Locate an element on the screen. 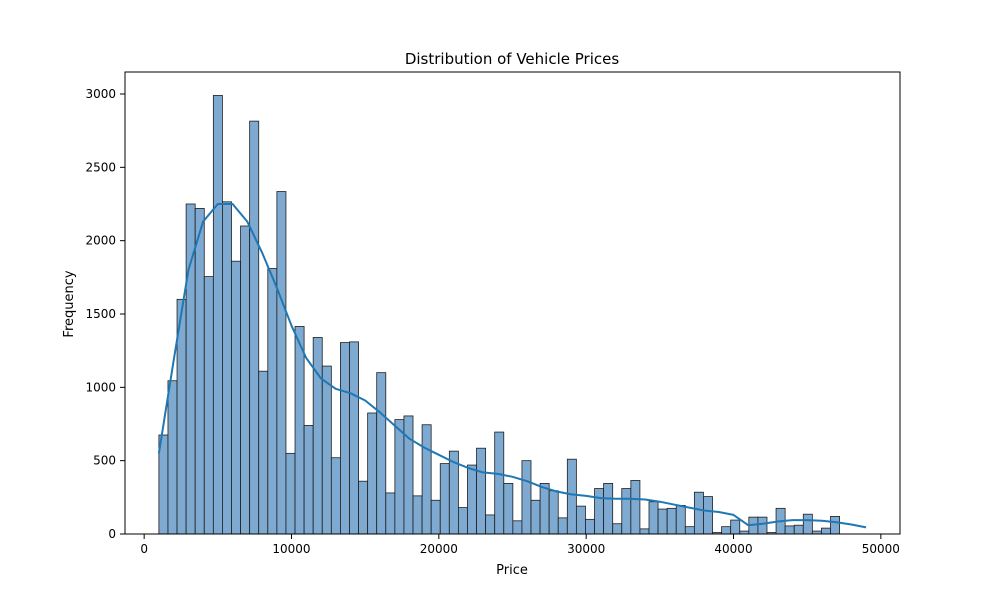 The image size is (1000, 600). x-axis-label: Price is located at coordinates (512, 570).